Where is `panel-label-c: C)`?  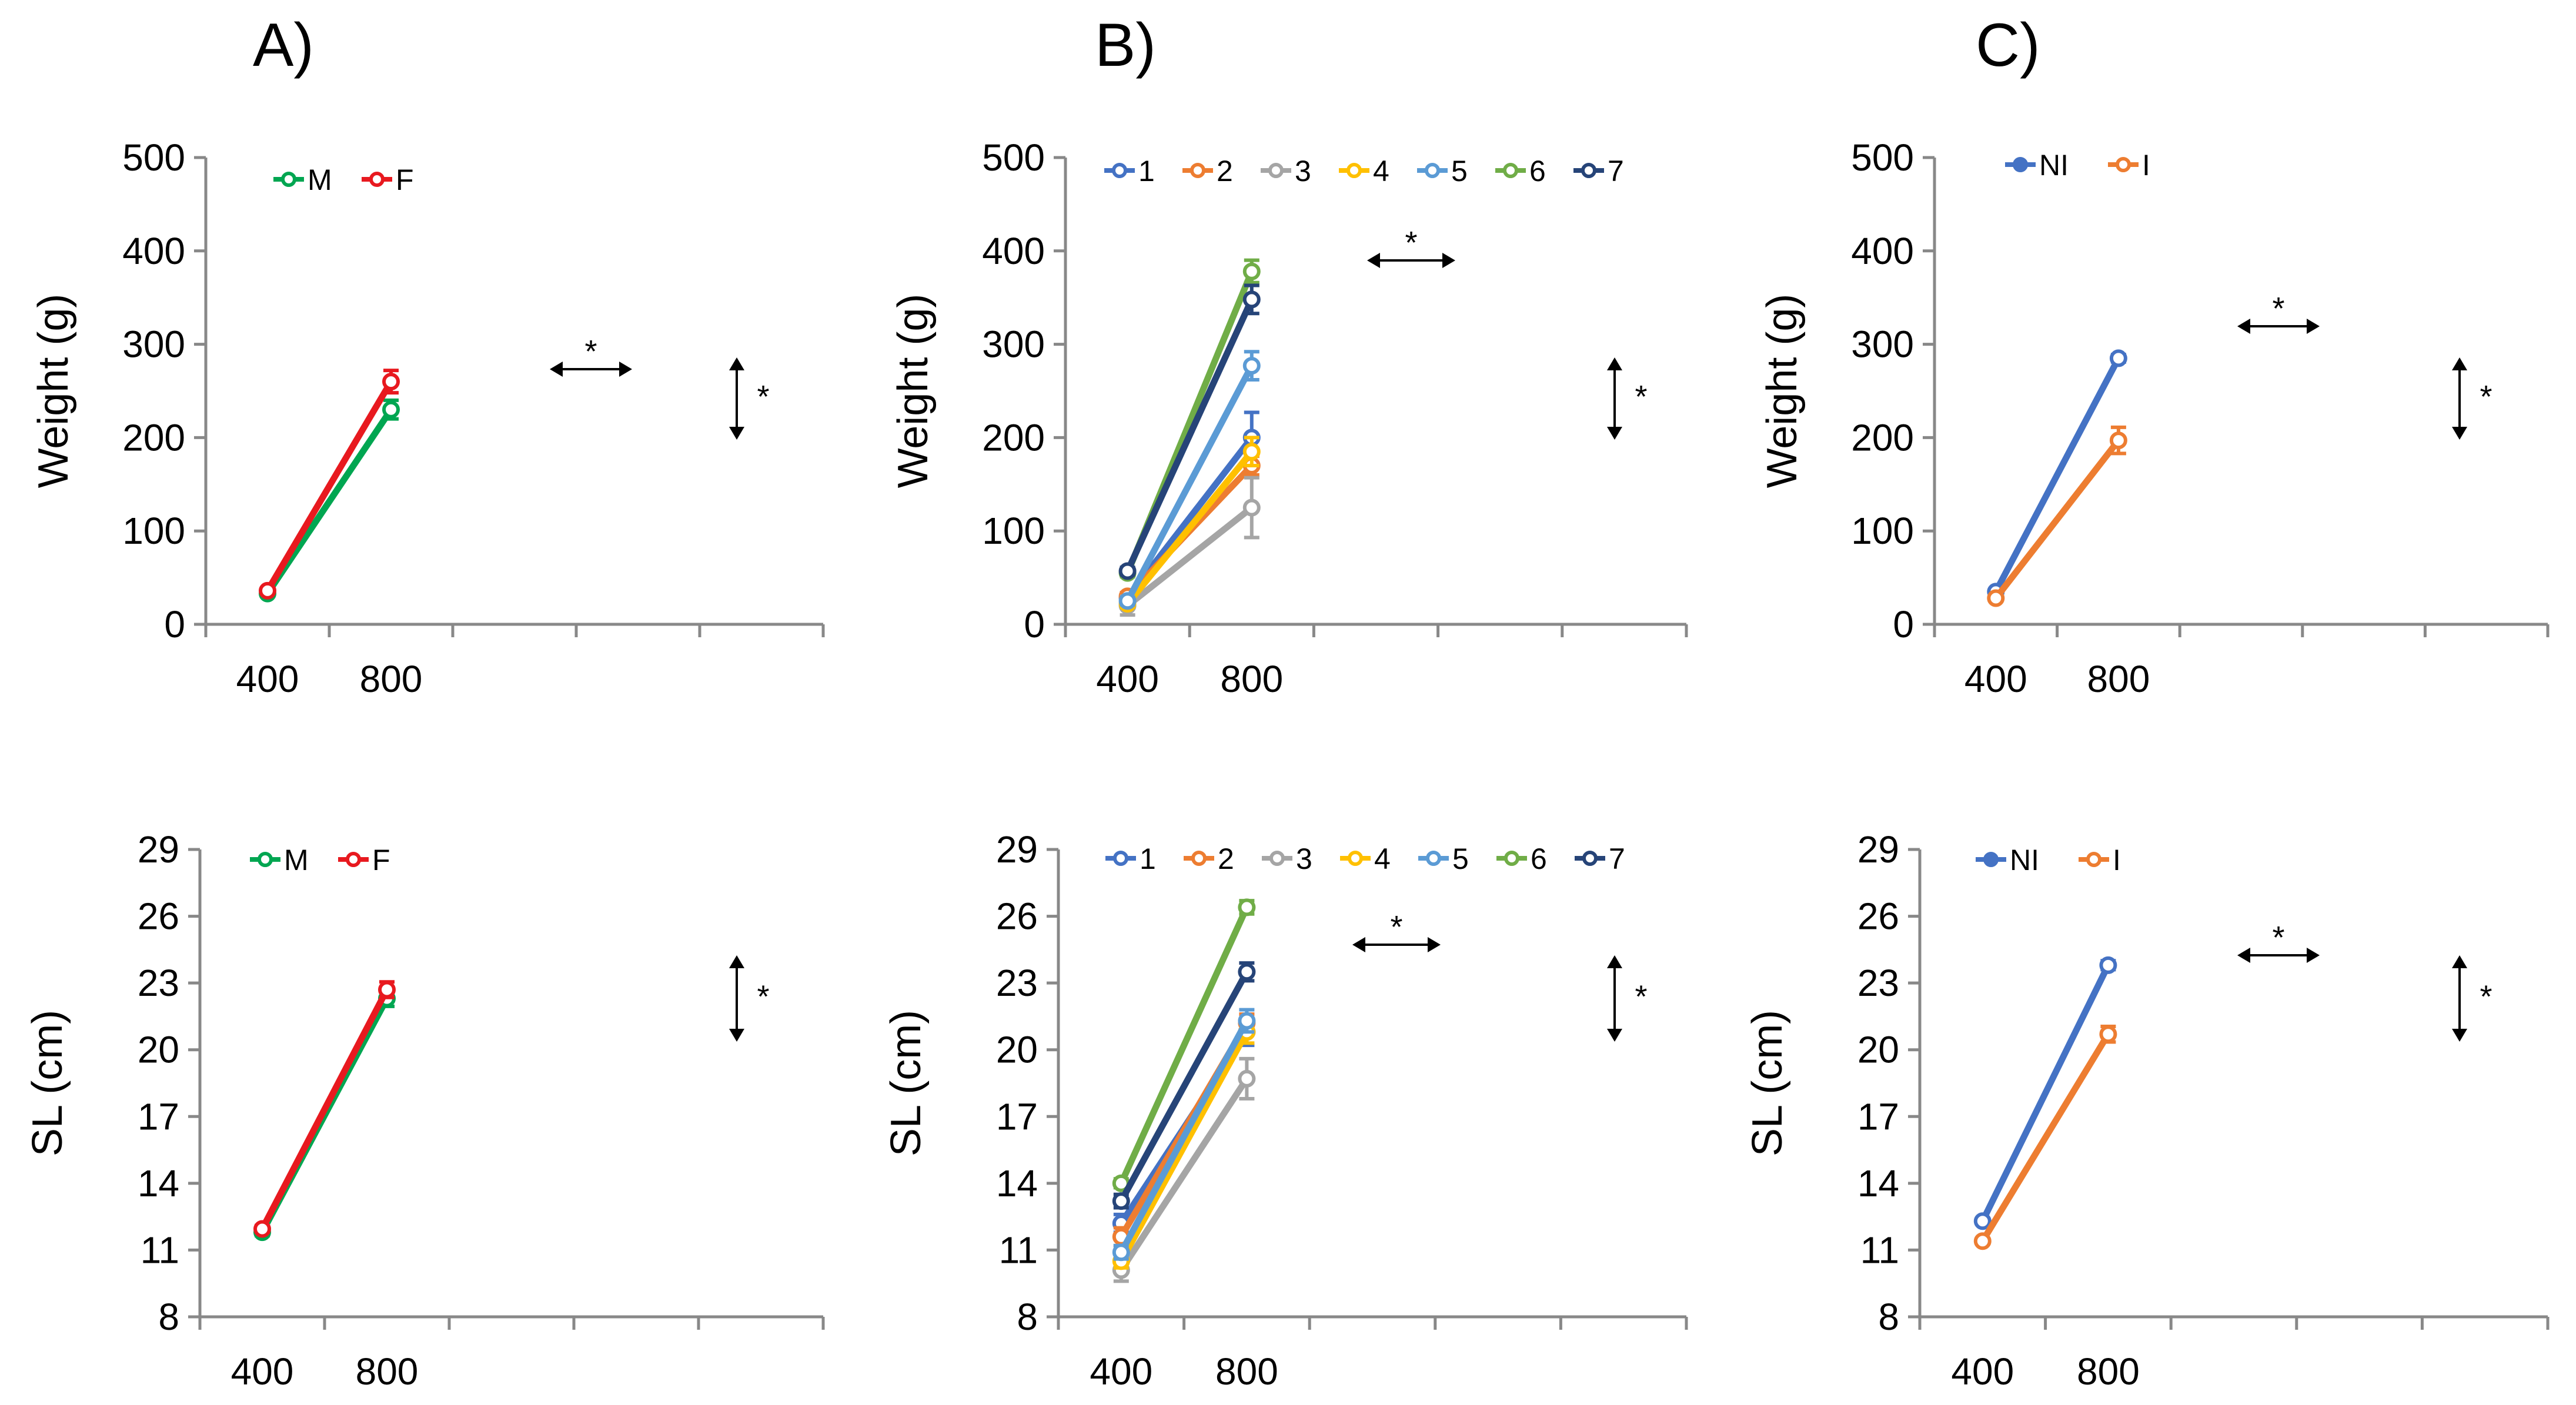 panel-label-c: C) is located at coordinates (2008, 45).